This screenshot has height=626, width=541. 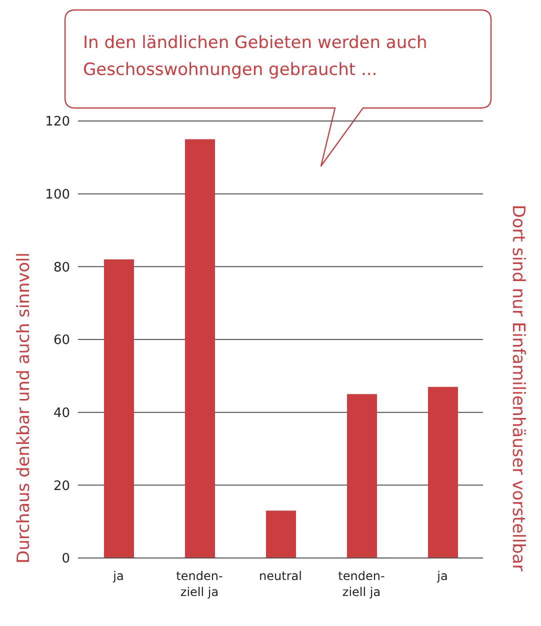 I want to click on y-tick-label: 60, so click(x=61, y=340).